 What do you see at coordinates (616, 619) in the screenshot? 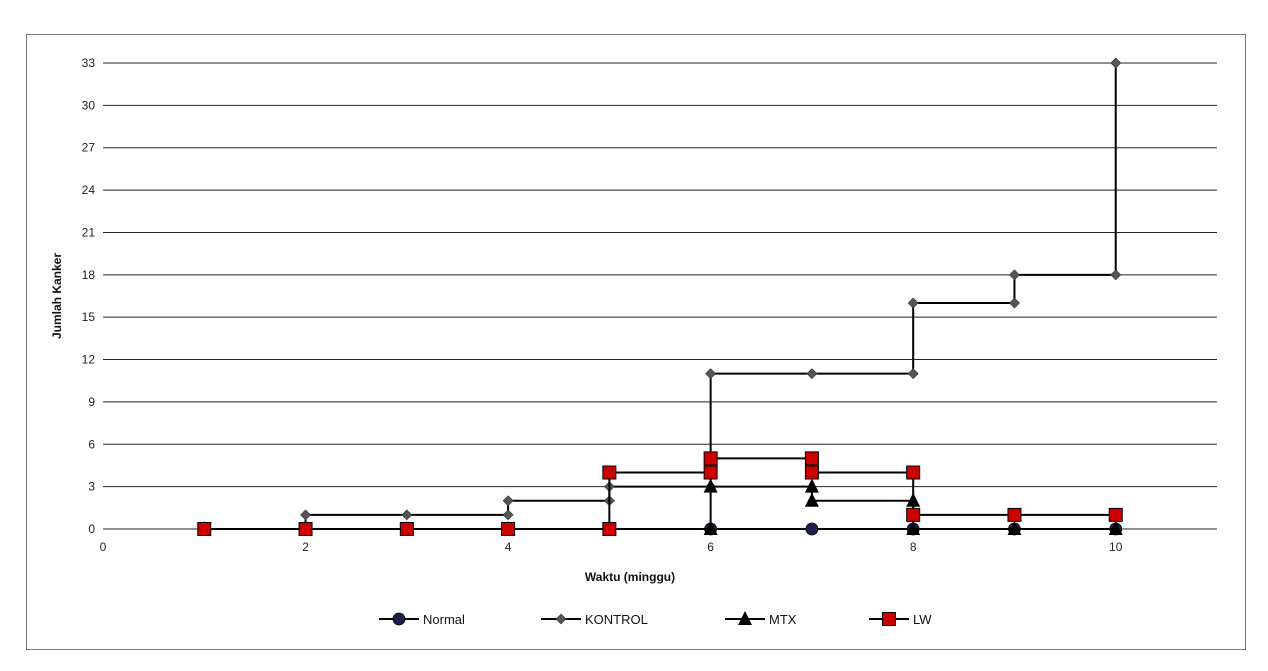
I see `legend-label: KONTROL` at bounding box center [616, 619].